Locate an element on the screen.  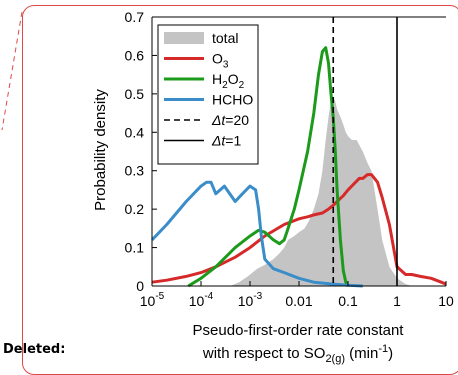
y-tick-label: 0.3 is located at coordinates (135, 171).